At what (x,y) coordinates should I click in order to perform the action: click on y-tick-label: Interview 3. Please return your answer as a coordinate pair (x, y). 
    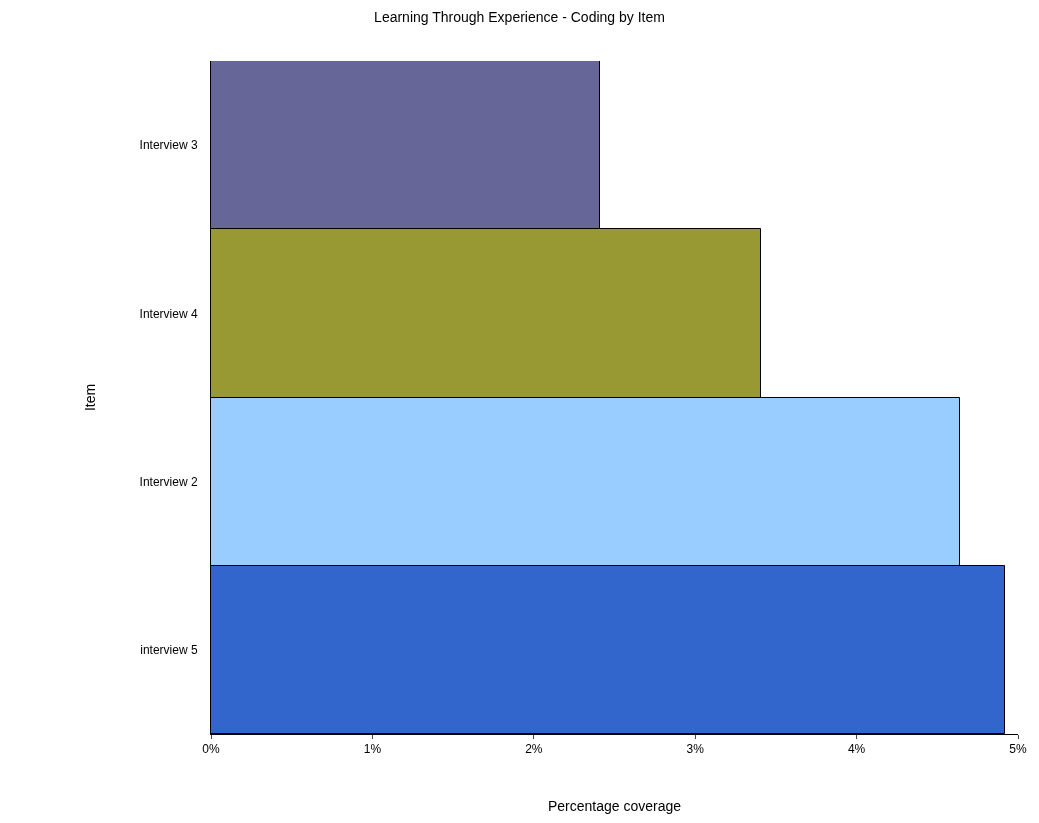
    Looking at the image, I should click on (168, 145).